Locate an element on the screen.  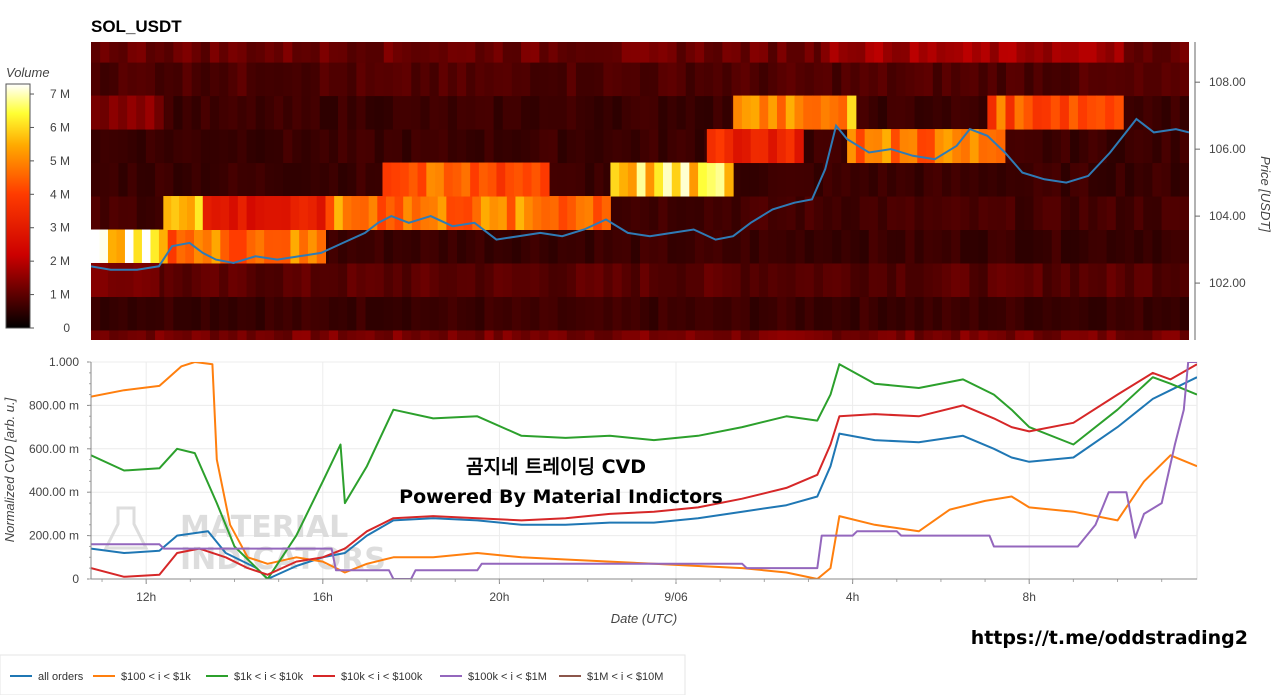
telegram-link: https://t.me/oddstrading2 is located at coordinates (1109, 638).